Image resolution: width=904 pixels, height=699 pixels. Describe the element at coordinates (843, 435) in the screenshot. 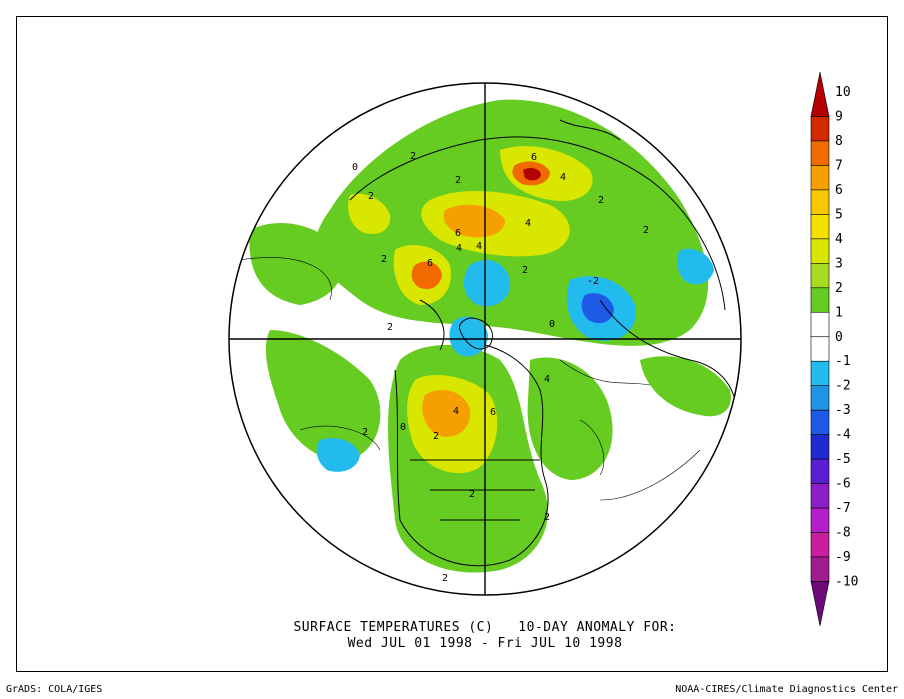

I see `colorbar-tick-label: -4` at that location.